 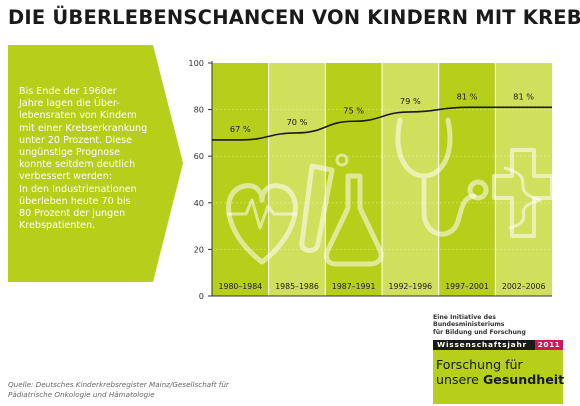 I want to click on test-tube-icon, so click(x=317, y=208).